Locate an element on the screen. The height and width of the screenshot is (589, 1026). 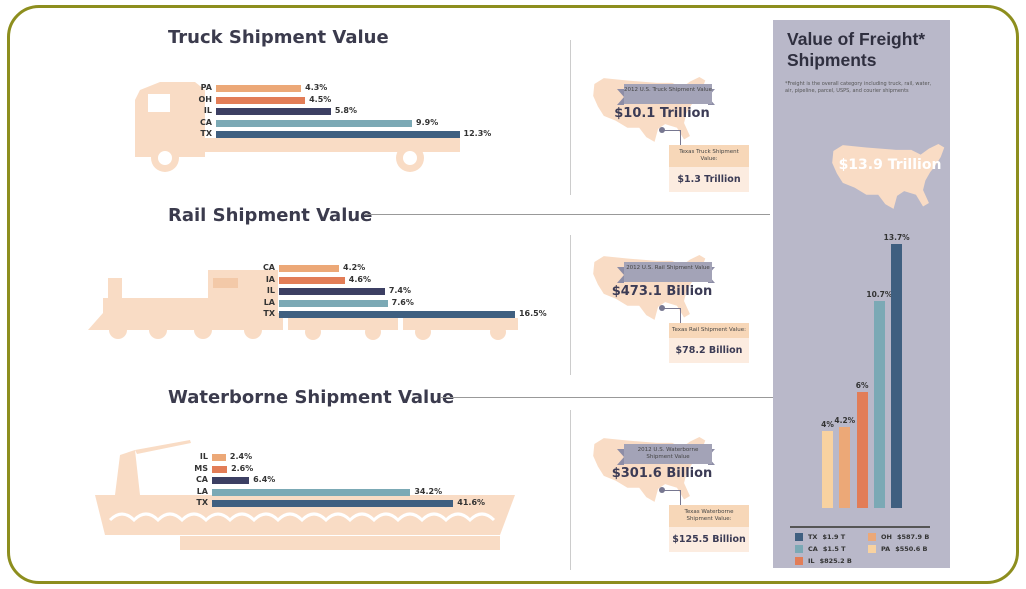
truck-illustration is located at coordinates (297, 127).